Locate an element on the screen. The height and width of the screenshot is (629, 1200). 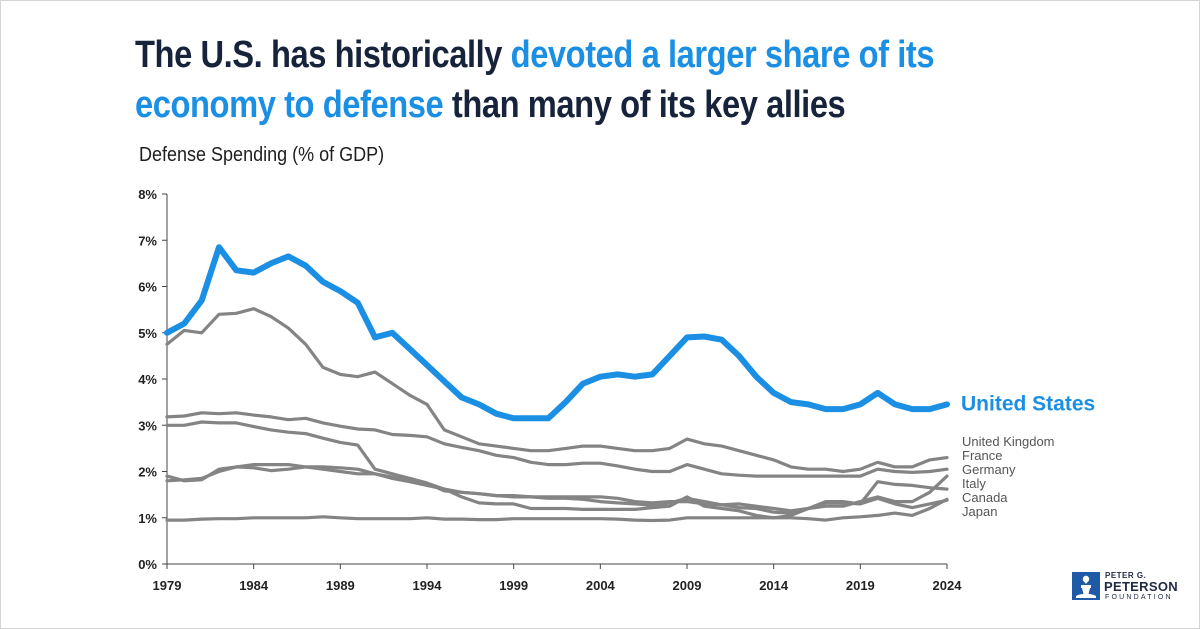
series-line-canada is located at coordinates (557, 491).